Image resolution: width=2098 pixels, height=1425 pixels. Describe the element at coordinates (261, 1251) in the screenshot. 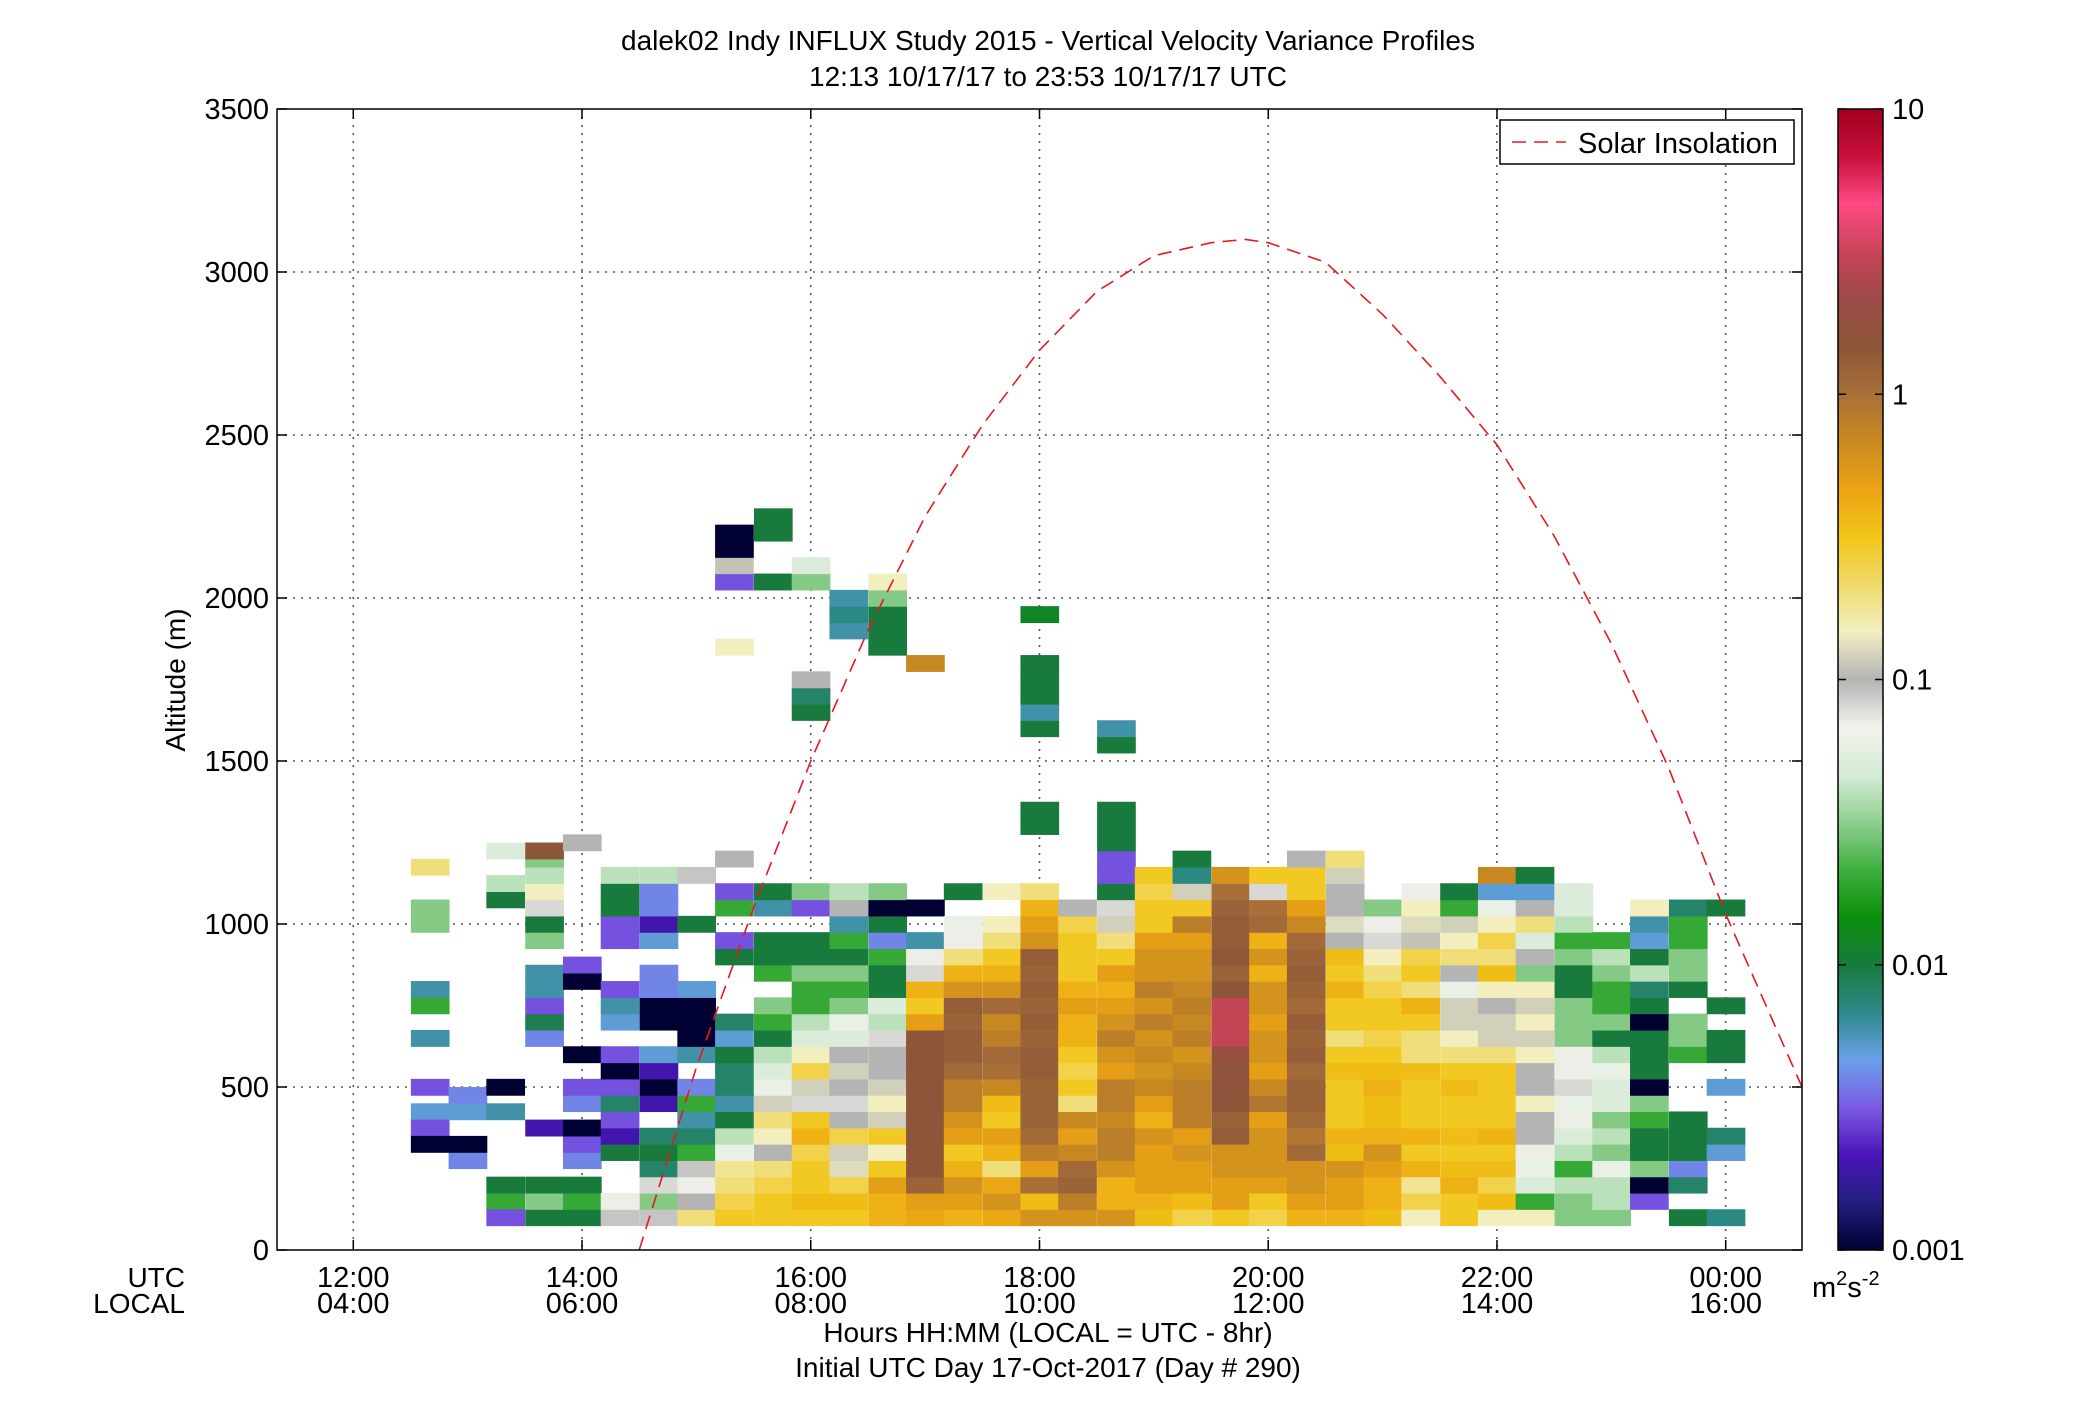

I see `y-tick-label: 0` at that location.